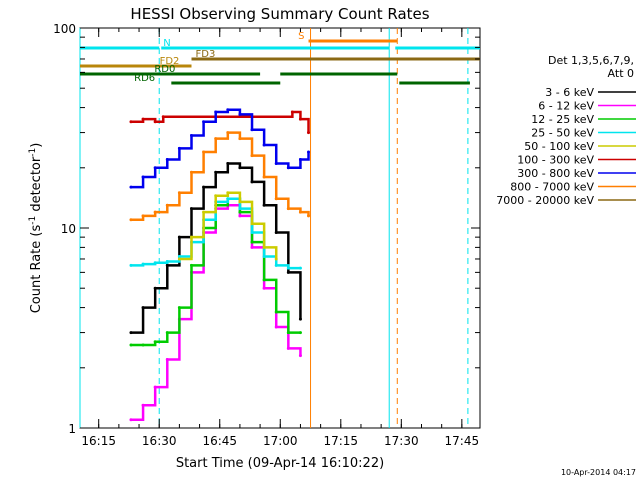 The image size is (640, 484). What do you see at coordinates (552, 187) in the screenshot?
I see `legend-label-800-7000-kev: 800 - 7000 keV` at bounding box center [552, 187].